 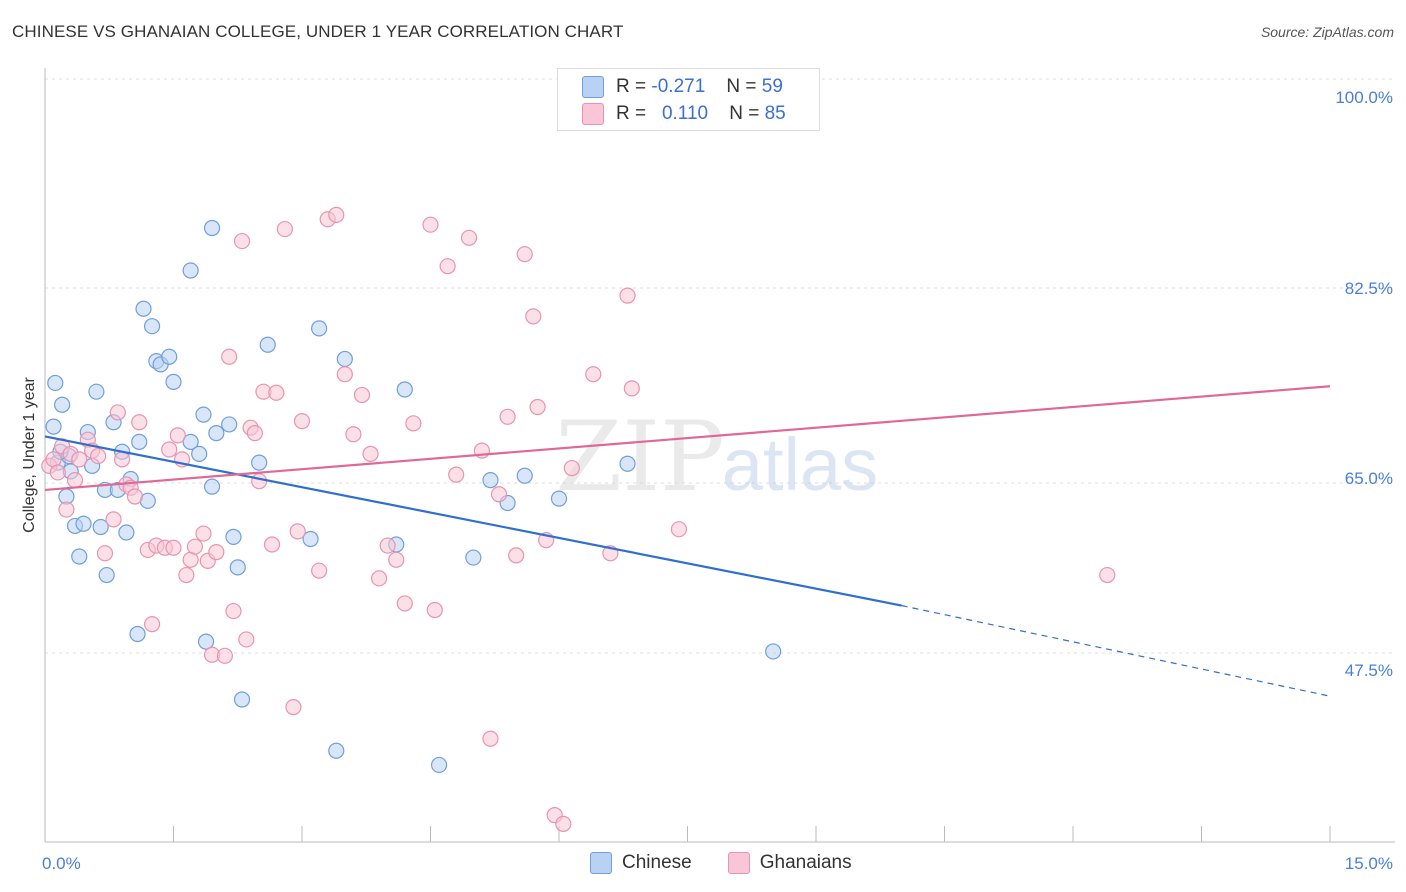 I want to click on n-label: N =, so click(x=741, y=86).